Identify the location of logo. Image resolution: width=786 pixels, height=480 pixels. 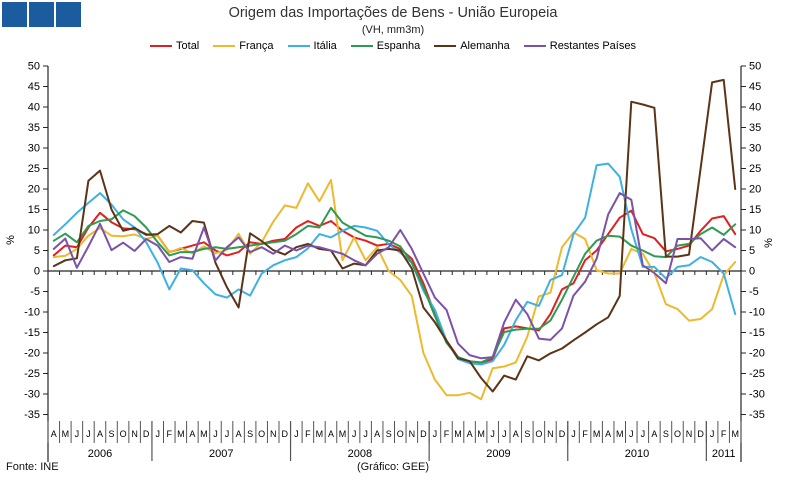
(41, 14).